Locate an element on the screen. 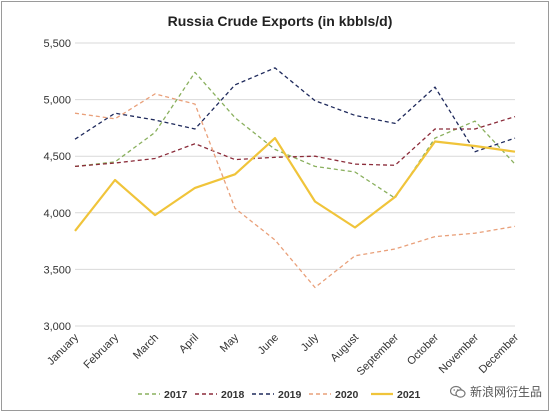 This screenshot has height=414, width=552. series-line-2018 is located at coordinates (295, 141).